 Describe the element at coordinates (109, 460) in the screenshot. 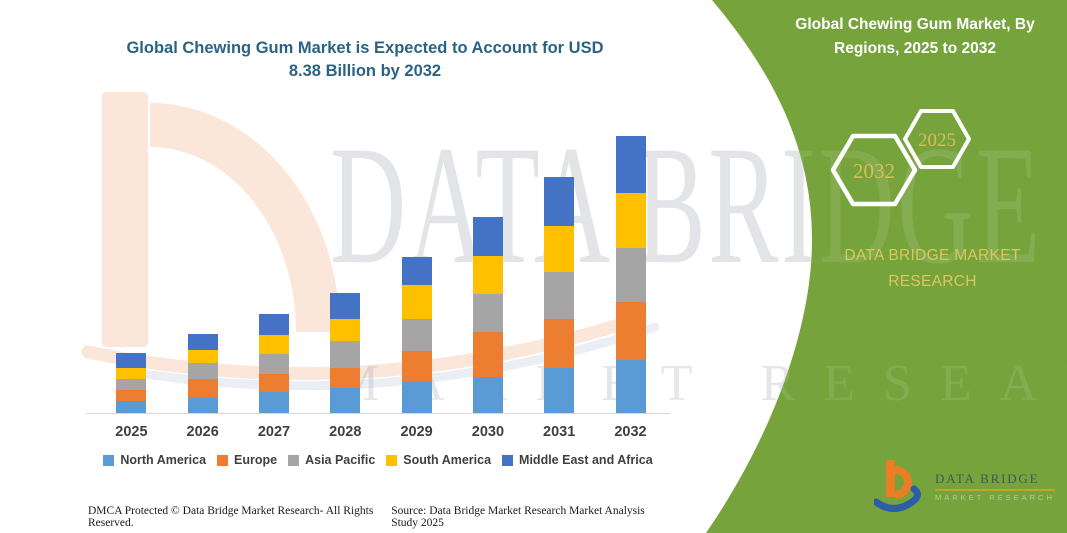

I see `legend-swatch-north-america` at that location.